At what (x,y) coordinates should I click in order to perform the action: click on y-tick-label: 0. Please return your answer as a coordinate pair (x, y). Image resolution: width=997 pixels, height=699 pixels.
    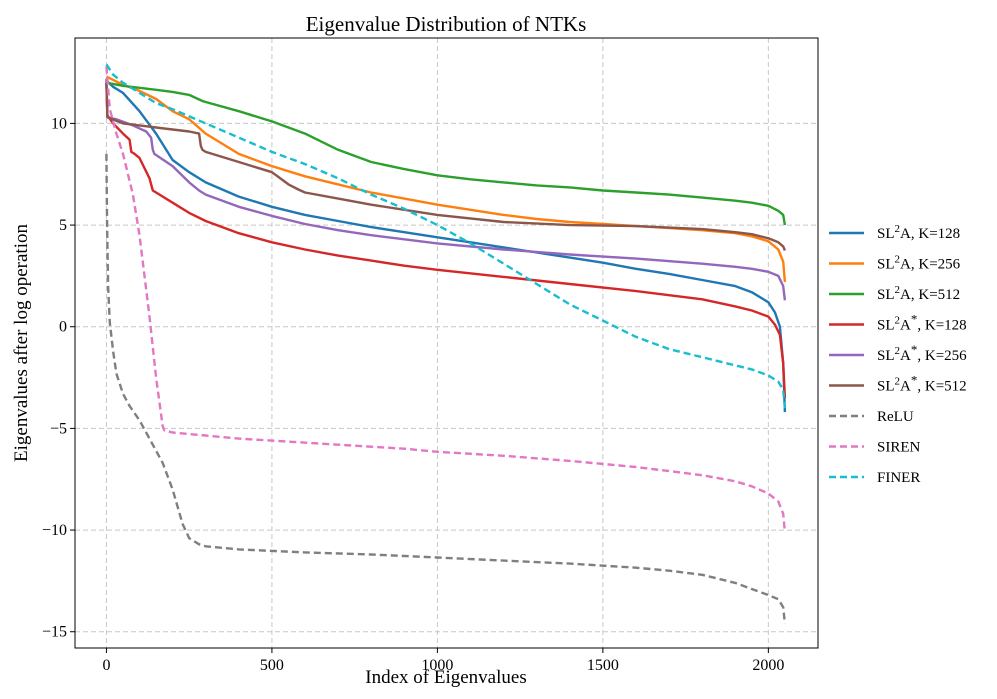
    Looking at the image, I should click on (63, 327).